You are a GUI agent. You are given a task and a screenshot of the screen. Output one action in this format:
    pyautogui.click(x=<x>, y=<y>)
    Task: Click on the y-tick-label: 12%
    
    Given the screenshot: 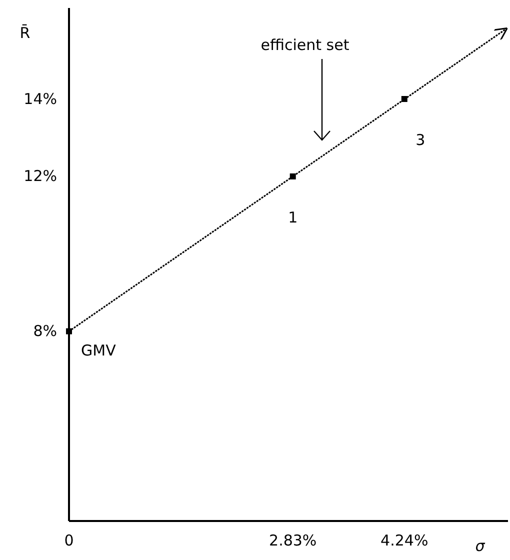 What is the action you would take?
    pyautogui.click(x=40, y=176)
    